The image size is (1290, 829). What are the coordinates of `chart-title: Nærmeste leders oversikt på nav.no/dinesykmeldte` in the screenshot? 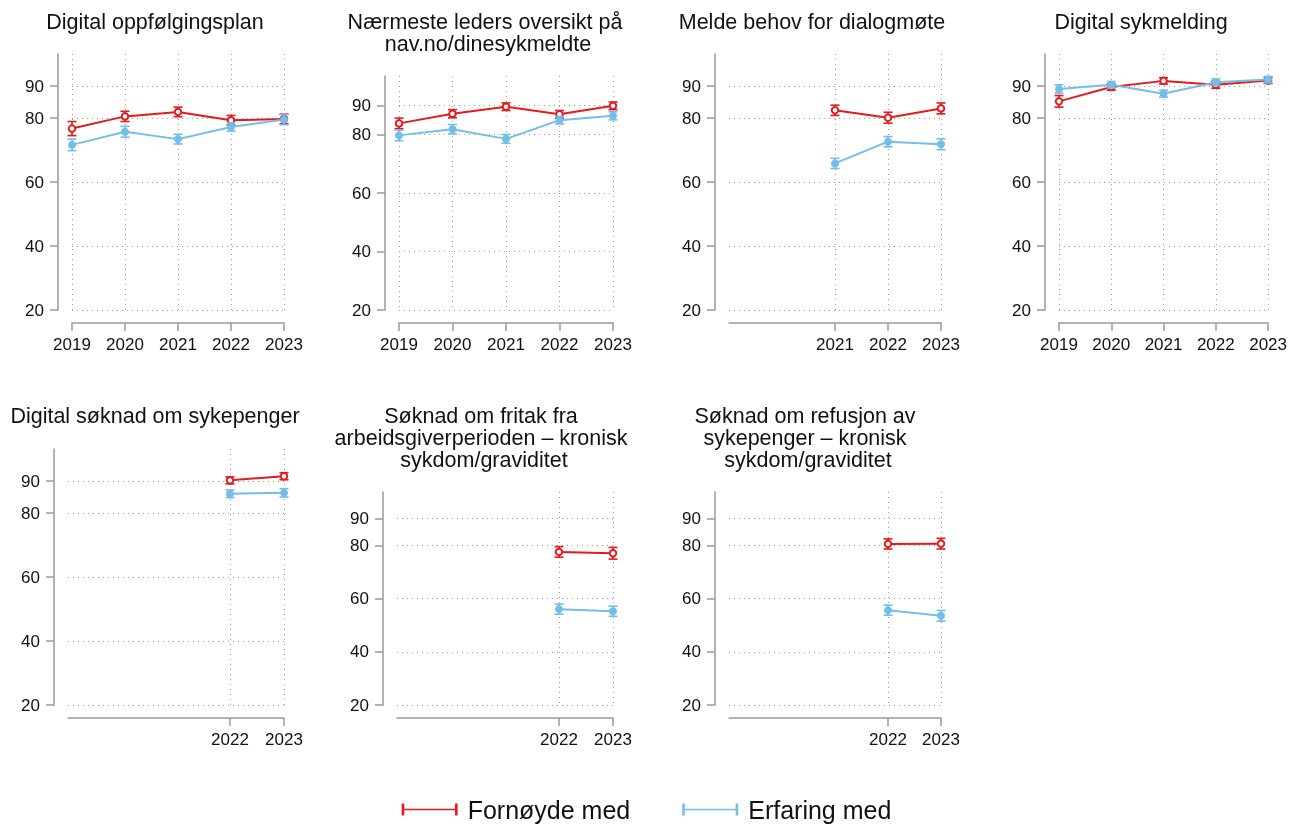 It's located at (488, 33).